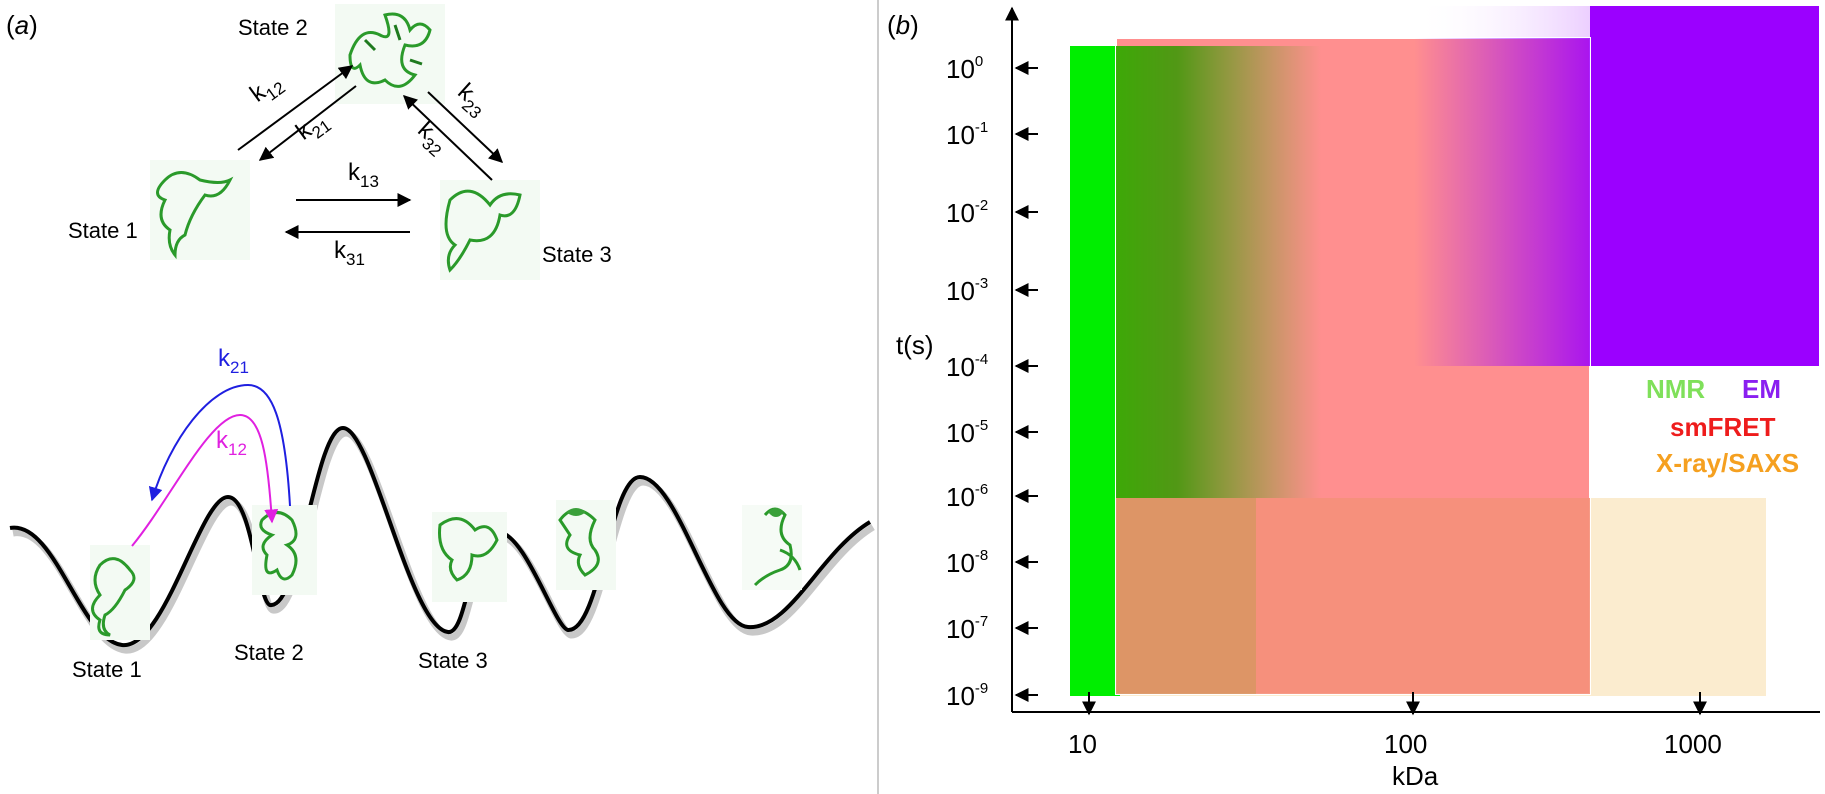 The height and width of the screenshot is (794, 1825). Describe the element at coordinates (22, 25) in the screenshot. I see `panel-a-label: (a)` at that location.